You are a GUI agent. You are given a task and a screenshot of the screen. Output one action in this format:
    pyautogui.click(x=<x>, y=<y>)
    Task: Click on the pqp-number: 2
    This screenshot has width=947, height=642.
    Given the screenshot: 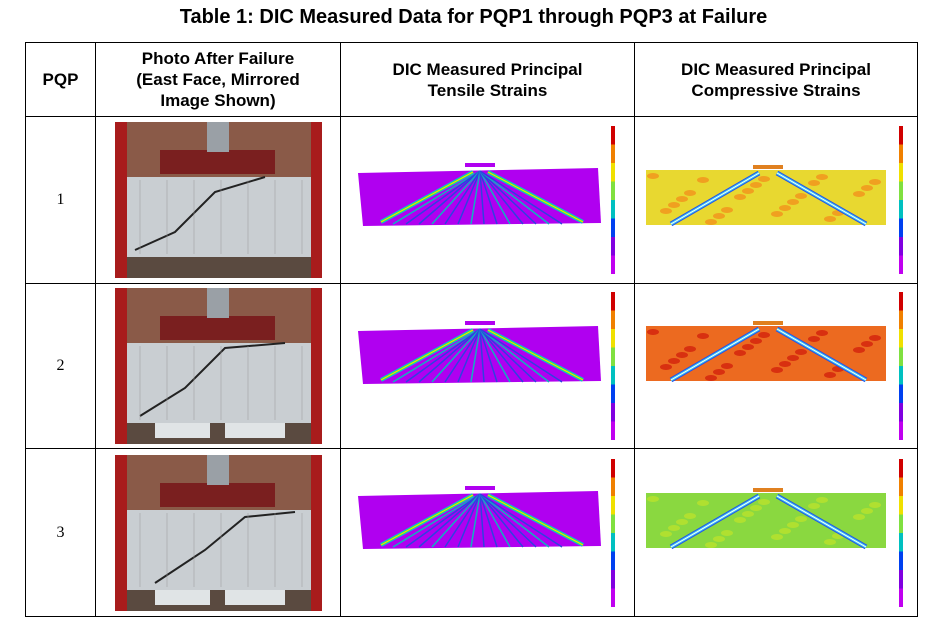 What is the action you would take?
    pyautogui.click(x=60, y=366)
    